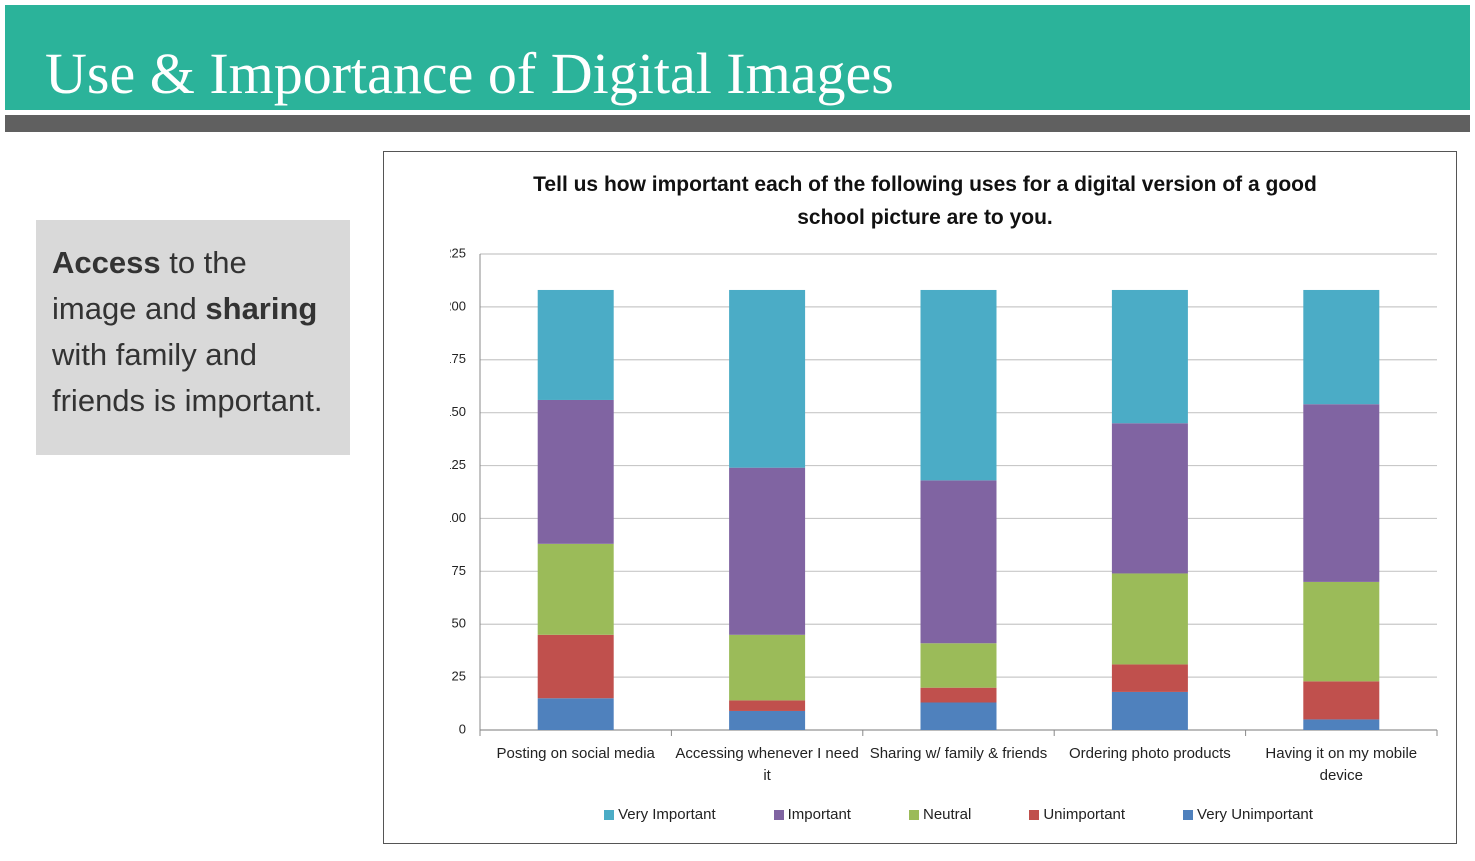 The height and width of the screenshot is (861, 1475). Describe the element at coordinates (459, 570) in the screenshot. I see `y-tick-label: 75` at that location.